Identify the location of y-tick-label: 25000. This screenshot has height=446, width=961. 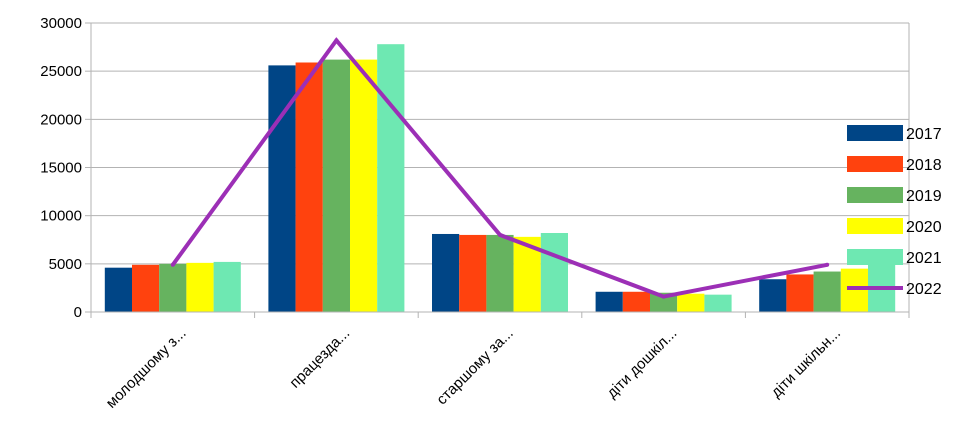
(61, 71).